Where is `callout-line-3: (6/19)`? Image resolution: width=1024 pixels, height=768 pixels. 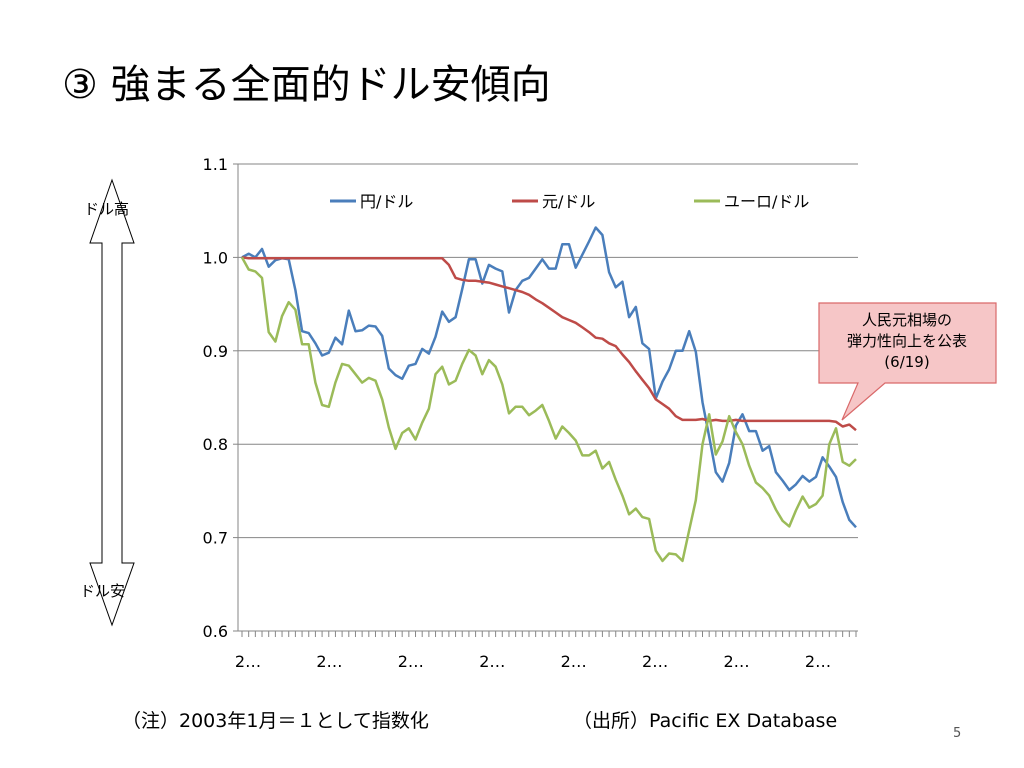 callout-line-3: (6/19) is located at coordinates (907, 362).